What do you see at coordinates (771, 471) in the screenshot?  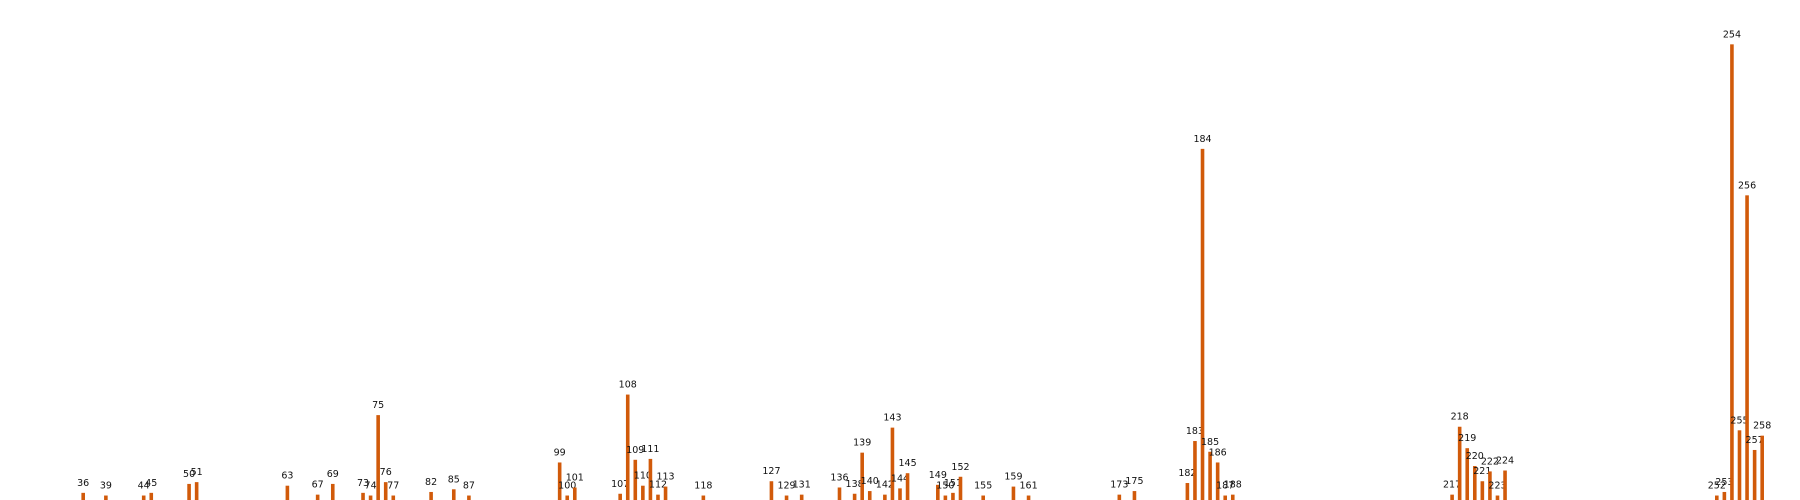 I see `bar-label-127: 127` at bounding box center [771, 471].